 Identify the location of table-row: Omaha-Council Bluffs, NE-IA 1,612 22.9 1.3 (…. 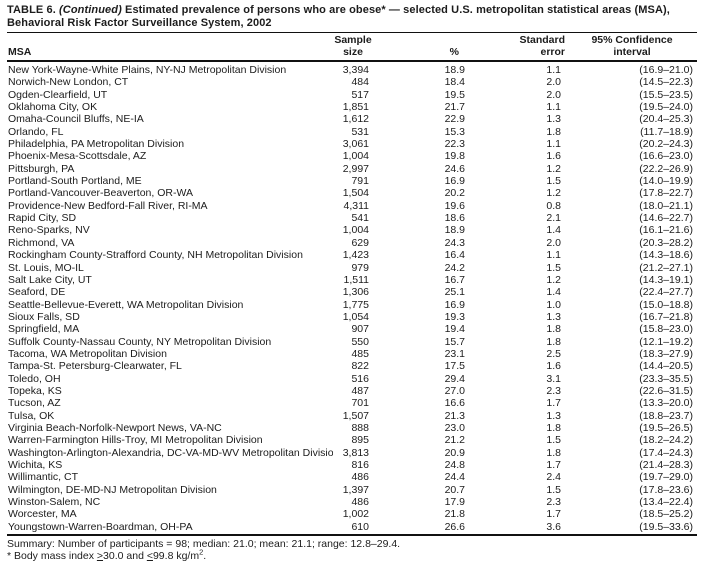
(352, 119).